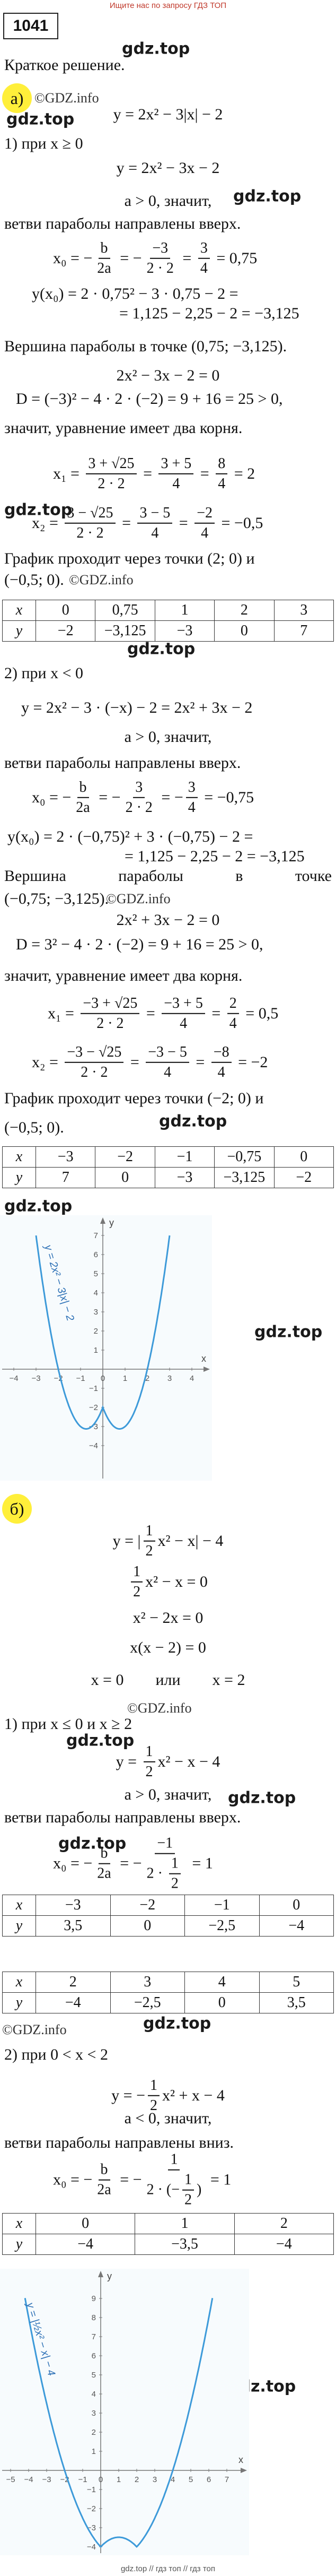 The image size is (336, 2576). I want to click on x-tick-label: 1, so click(125, 1378).